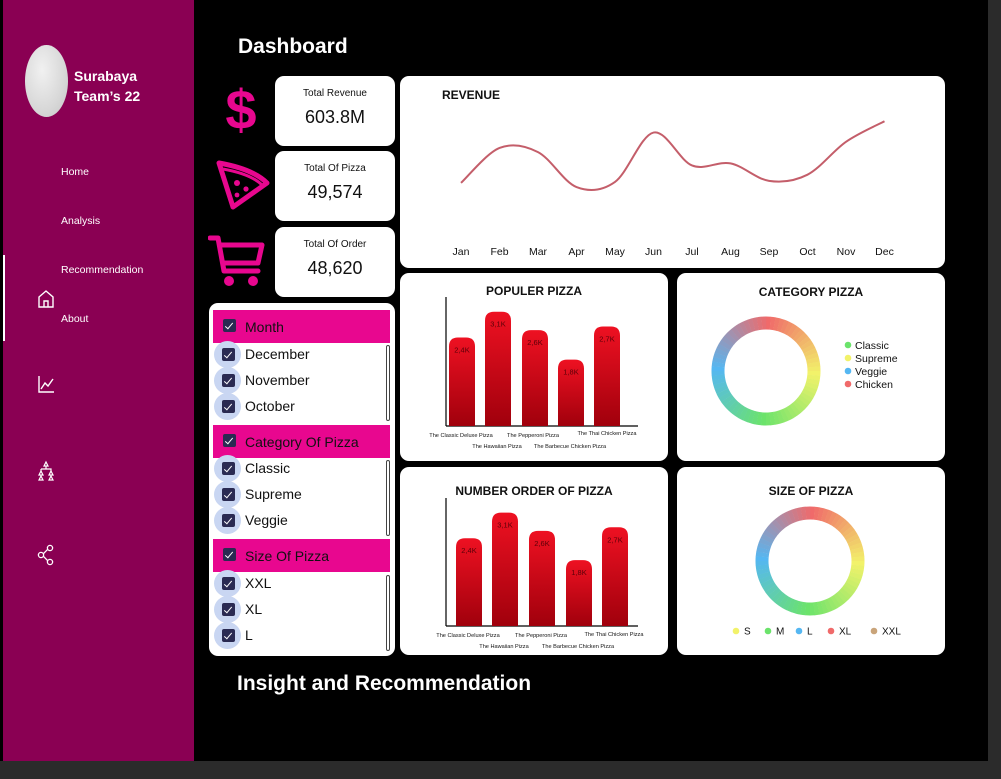 The height and width of the screenshot is (779, 1001). I want to click on filter-item-size: XL, so click(299, 609).